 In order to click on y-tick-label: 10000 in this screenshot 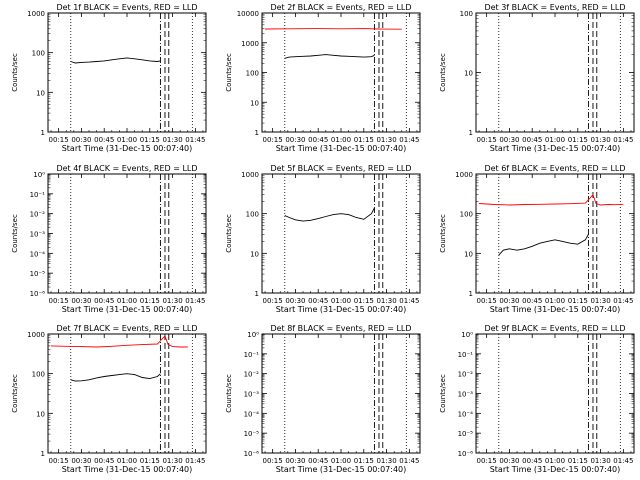, I will do `click(248, 14)`.